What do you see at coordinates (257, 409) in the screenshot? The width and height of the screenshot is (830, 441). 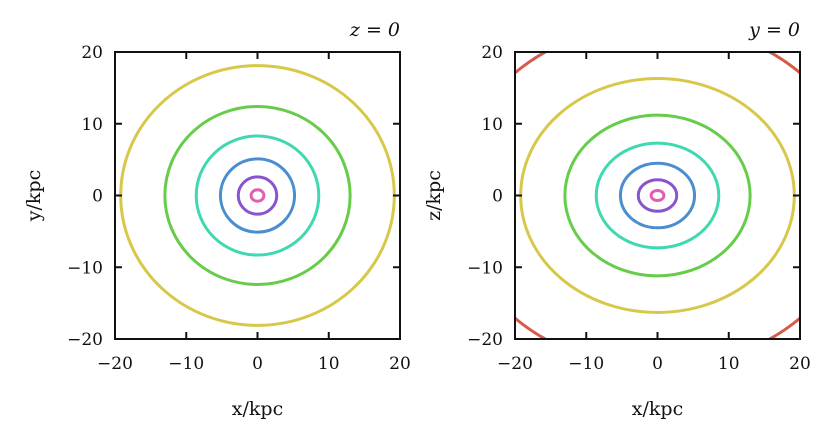 I see `panel-1-x-axis-label: x/kpc` at bounding box center [257, 409].